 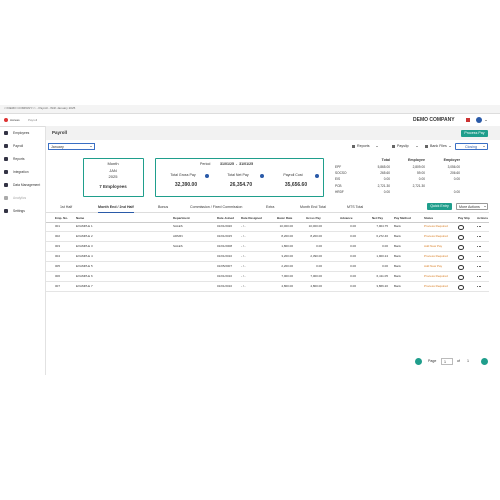 What do you see at coordinates (439, 206) in the screenshot?
I see `quick-entry-button: Quick Entry` at bounding box center [439, 206].